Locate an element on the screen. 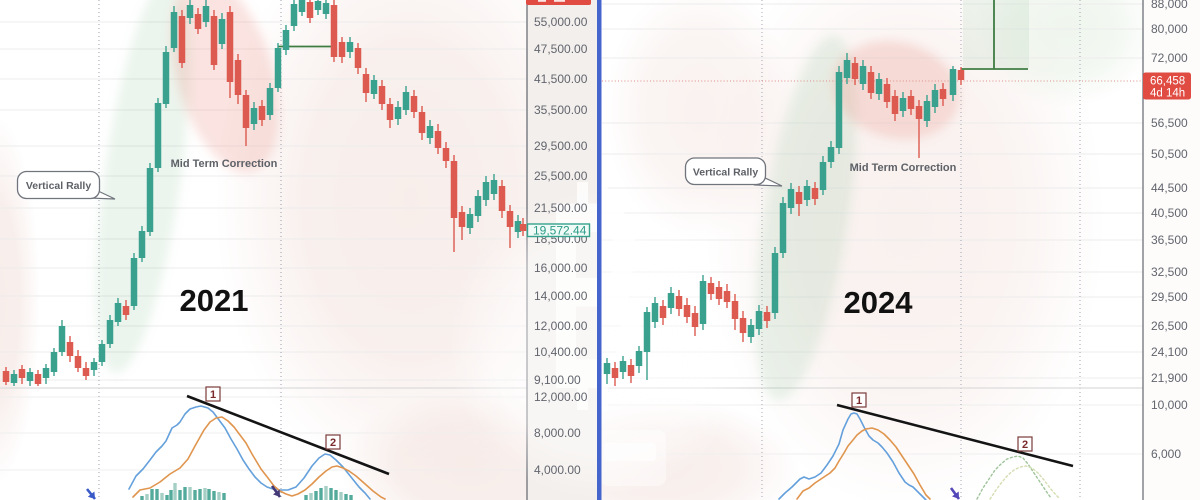  svg-text: 44,500 is located at coordinates (1169, 188).